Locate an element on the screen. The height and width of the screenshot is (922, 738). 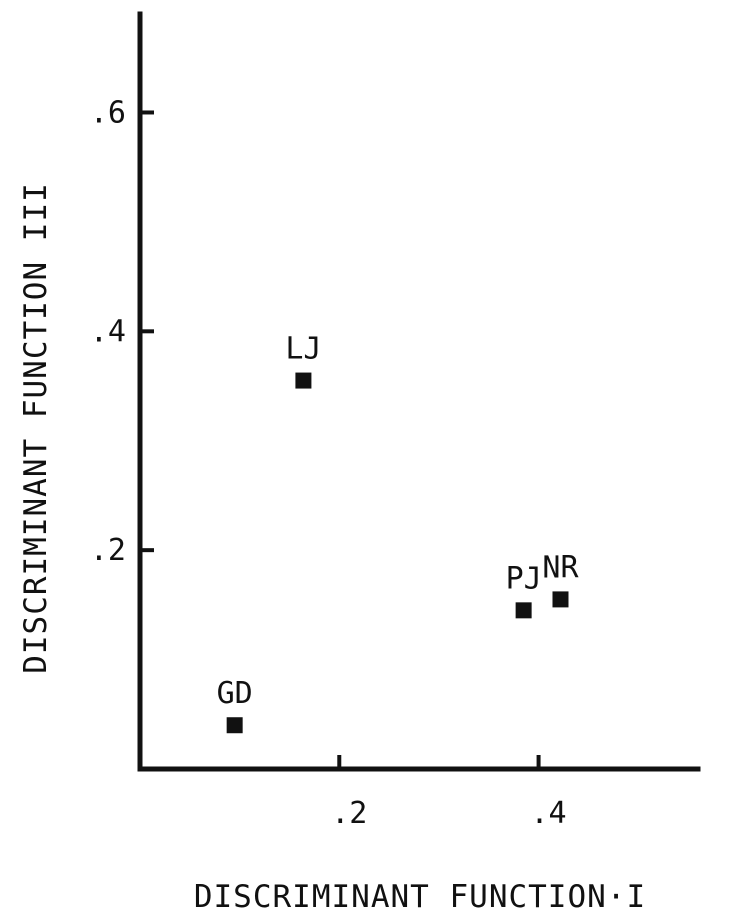
y-tick-label: .4 is located at coordinates (108, 331).